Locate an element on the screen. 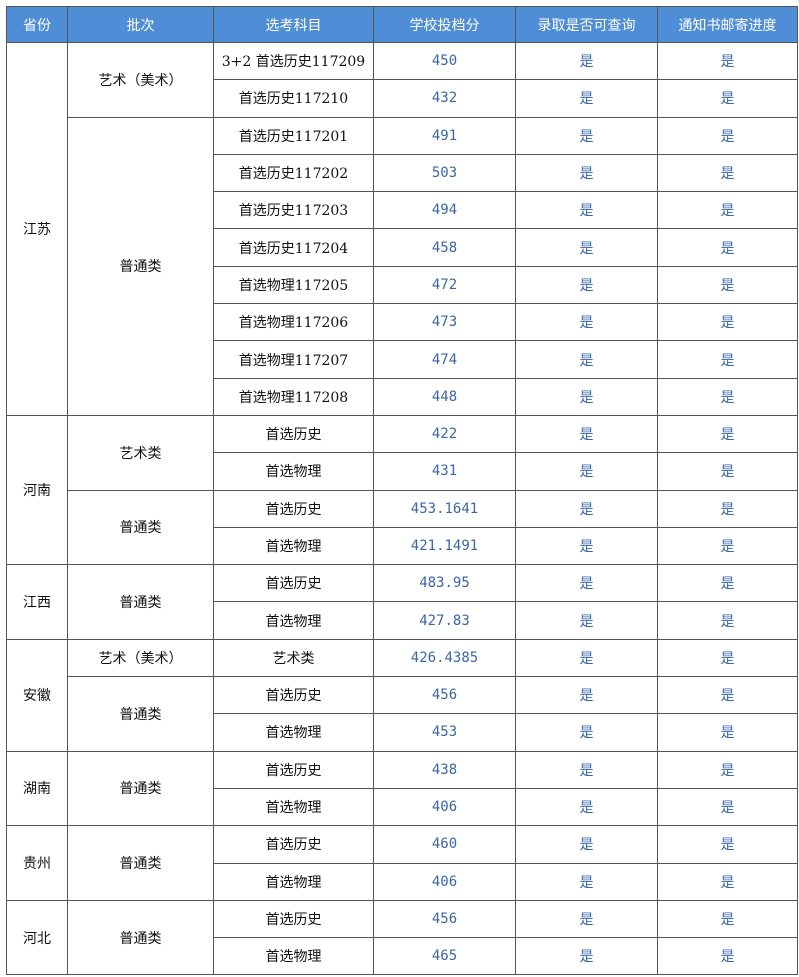 This screenshot has height=977, width=799. score-cell: 448 is located at coordinates (444, 396).